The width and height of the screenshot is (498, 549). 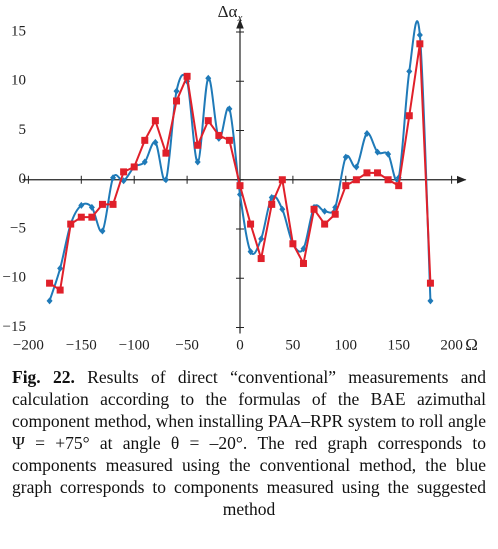 I want to click on caption-label: Fig. 22., so click(x=43, y=377).